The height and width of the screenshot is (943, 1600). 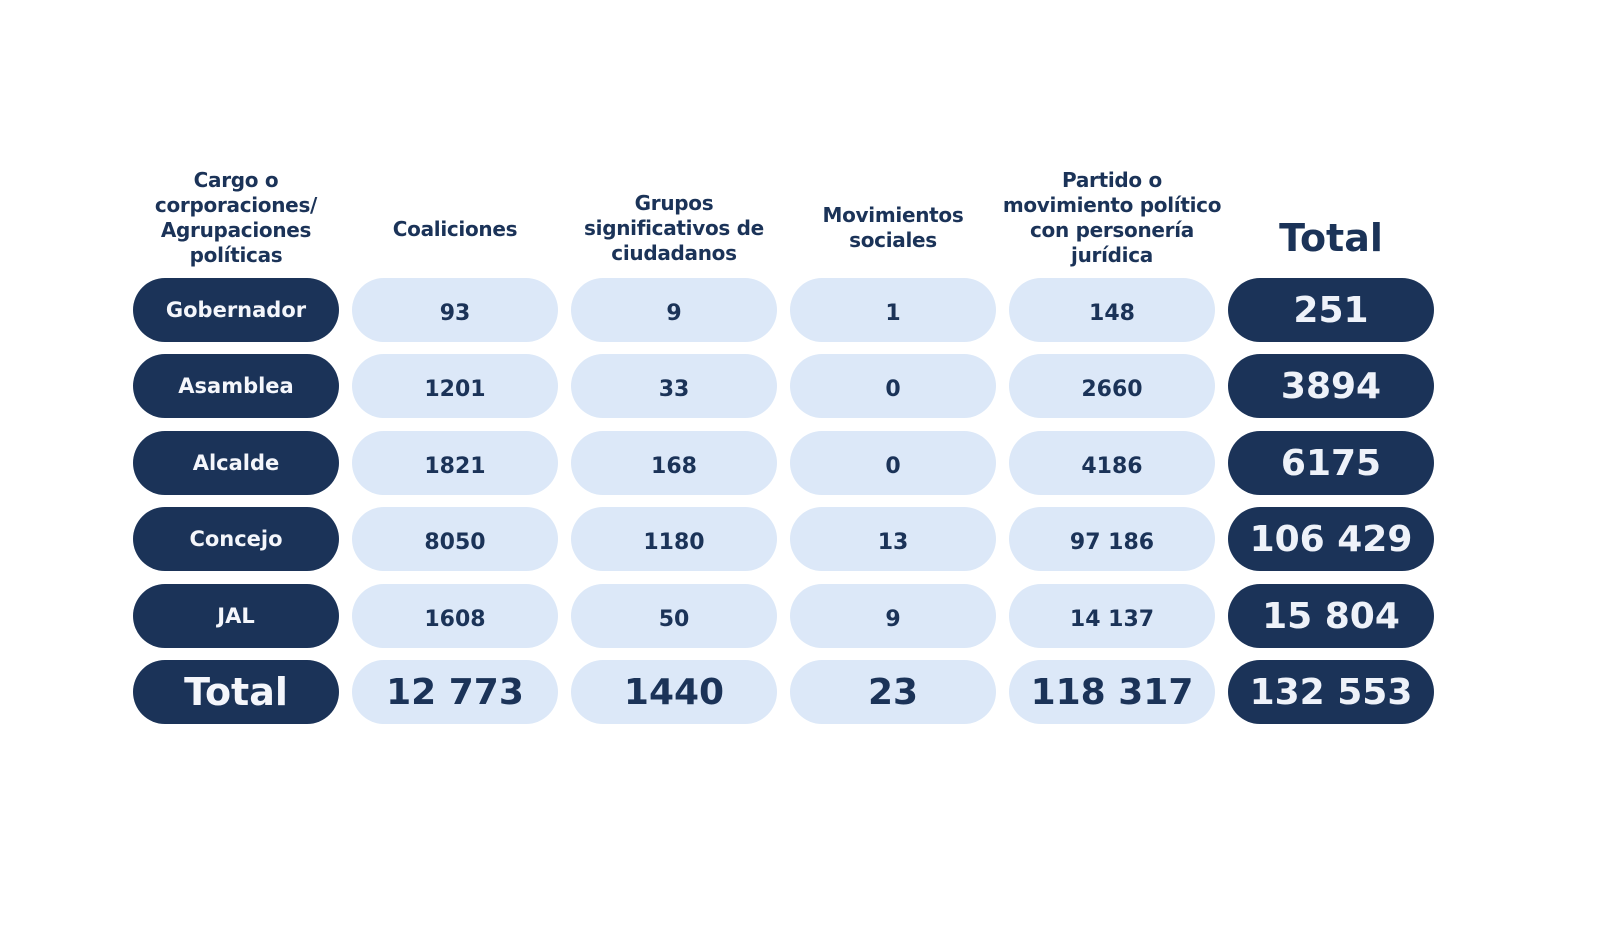 I want to click on header-grupos: Grupos significativos de ciudadanos, so click(x=674, y=228).